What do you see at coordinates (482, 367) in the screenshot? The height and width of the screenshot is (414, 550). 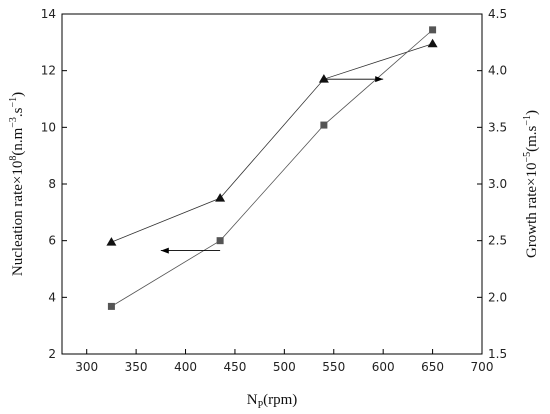 I see `x-tick-label: 700` at bounding box center [482, 367].